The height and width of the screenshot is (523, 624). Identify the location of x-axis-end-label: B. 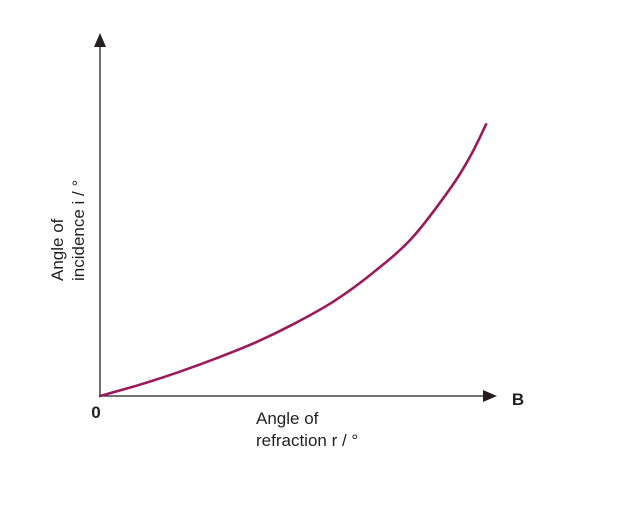
(518, 399).